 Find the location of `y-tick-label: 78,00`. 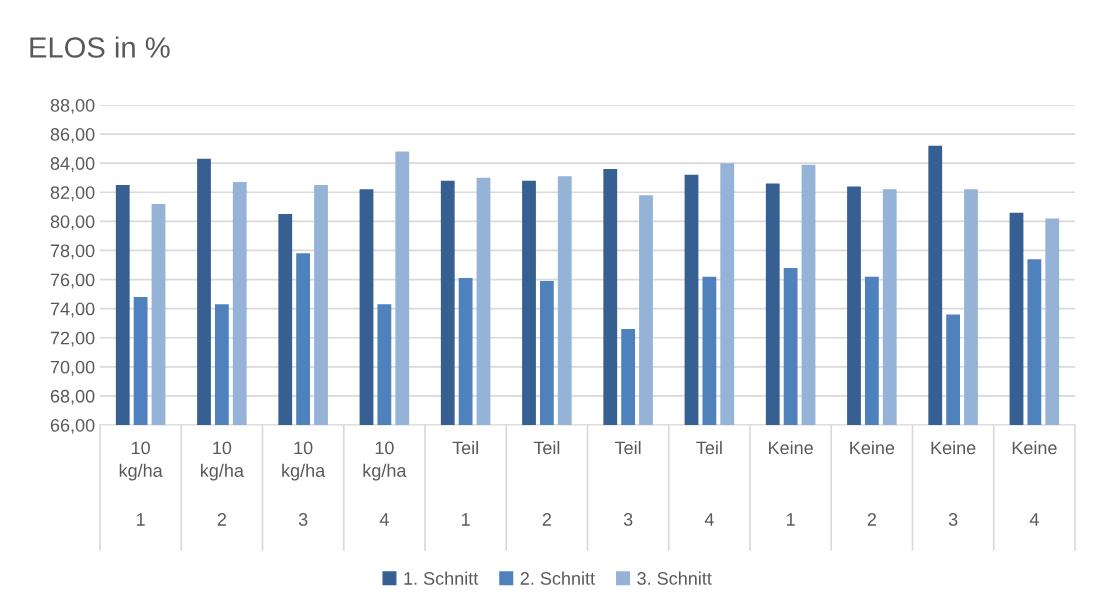

y-tick-label: 78,00 is located at coordinates (72, 252).